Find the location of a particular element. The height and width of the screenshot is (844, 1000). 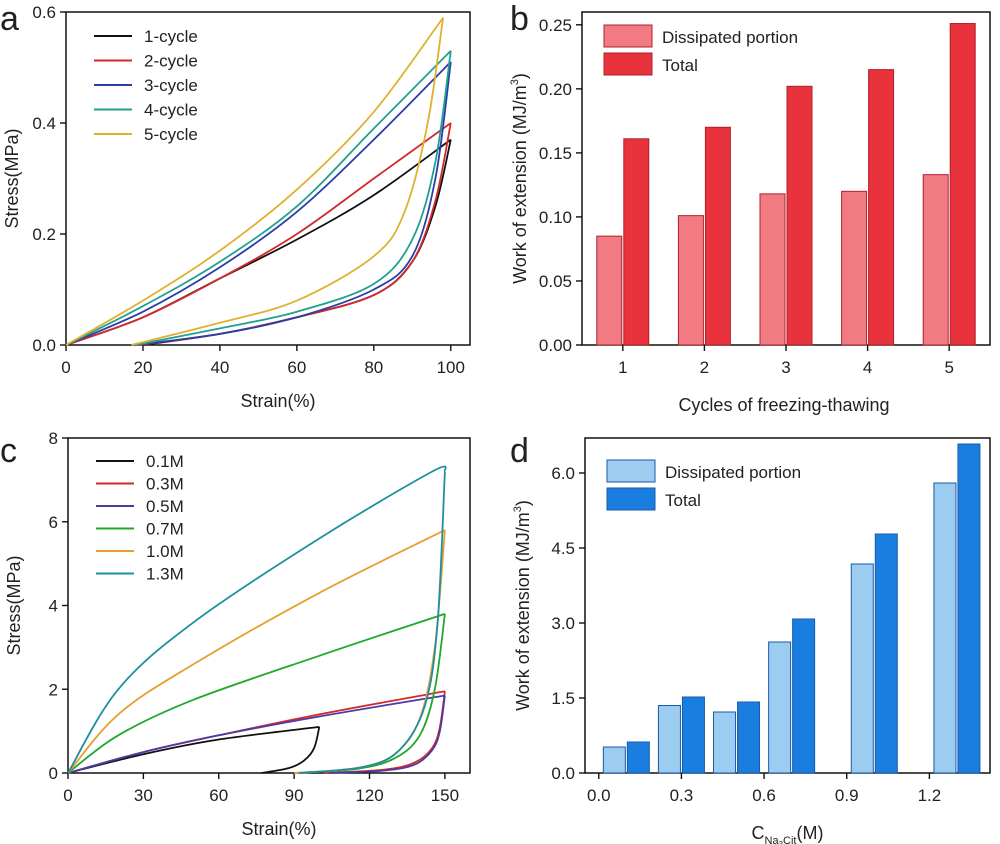

c-xtick-label: 0 is located at coordinates (67, 795).